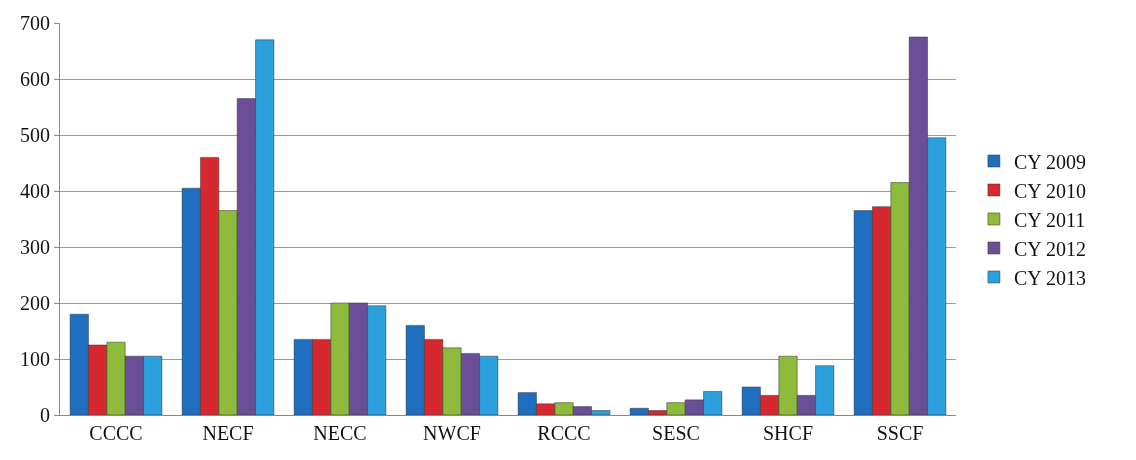 The width and height of the screenshot is (1136, 460). Describe the element at coordinates (35, 23) in the screenshot. I see `y-tick-label: 700` at that location.